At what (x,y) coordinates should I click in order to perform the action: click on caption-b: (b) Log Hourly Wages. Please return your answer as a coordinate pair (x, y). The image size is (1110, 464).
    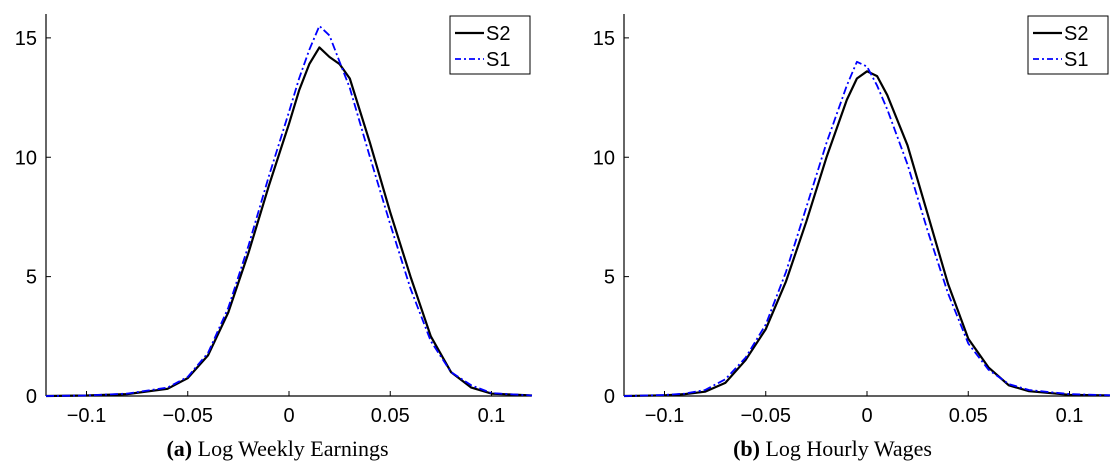
    Looking at the image, I should click on (832, 449).